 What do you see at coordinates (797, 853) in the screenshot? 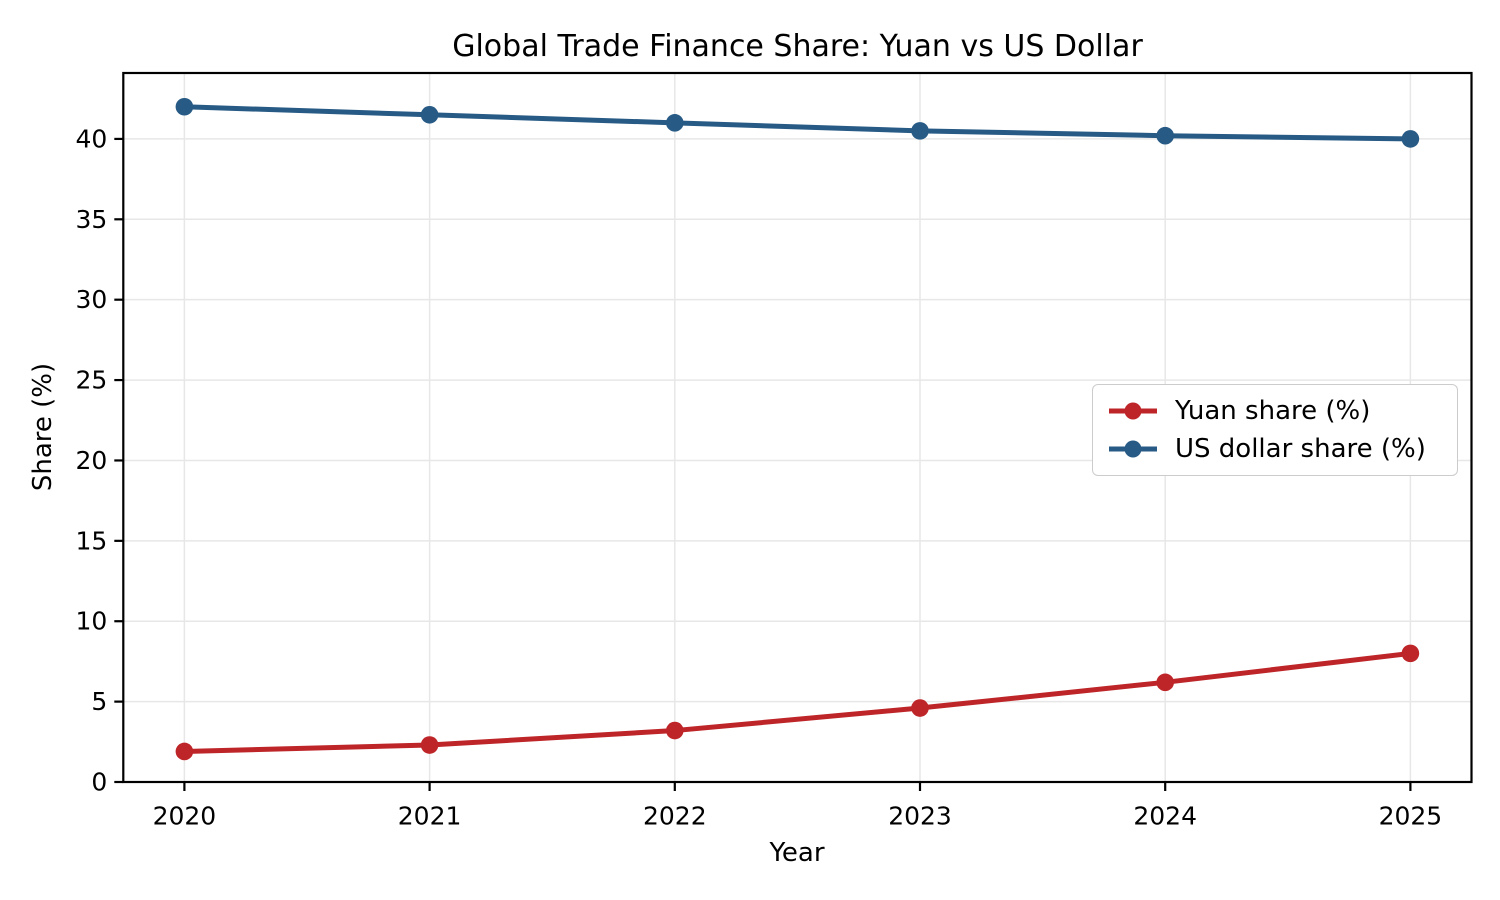
I see `x-axis-label: Year` at bounding box center [797, 853].